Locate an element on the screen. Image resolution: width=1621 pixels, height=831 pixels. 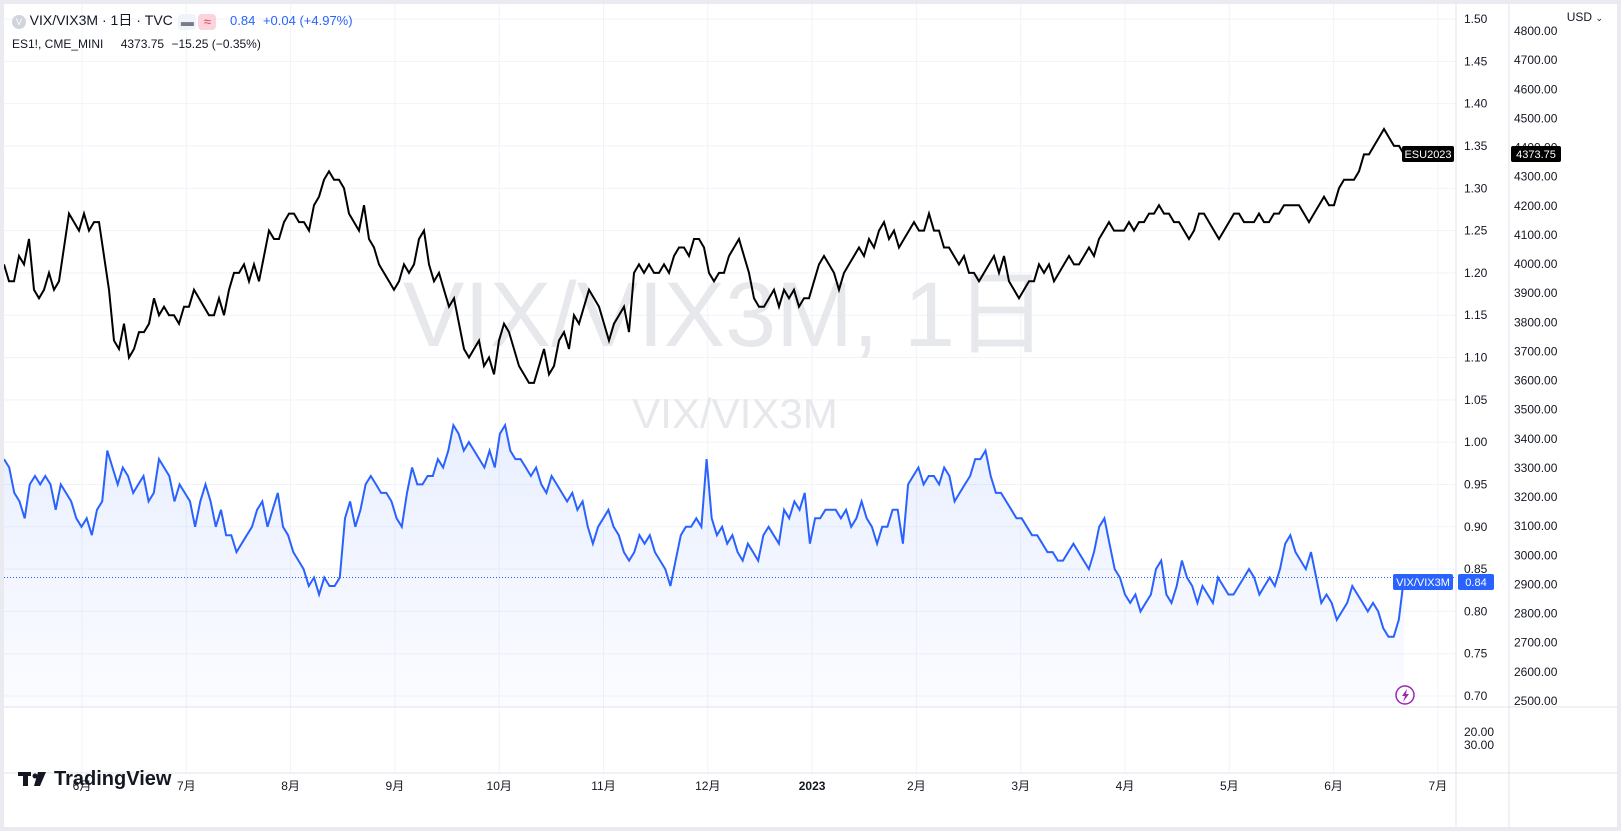
symbol-logo-icon: V is located at coordinates (19, 21).